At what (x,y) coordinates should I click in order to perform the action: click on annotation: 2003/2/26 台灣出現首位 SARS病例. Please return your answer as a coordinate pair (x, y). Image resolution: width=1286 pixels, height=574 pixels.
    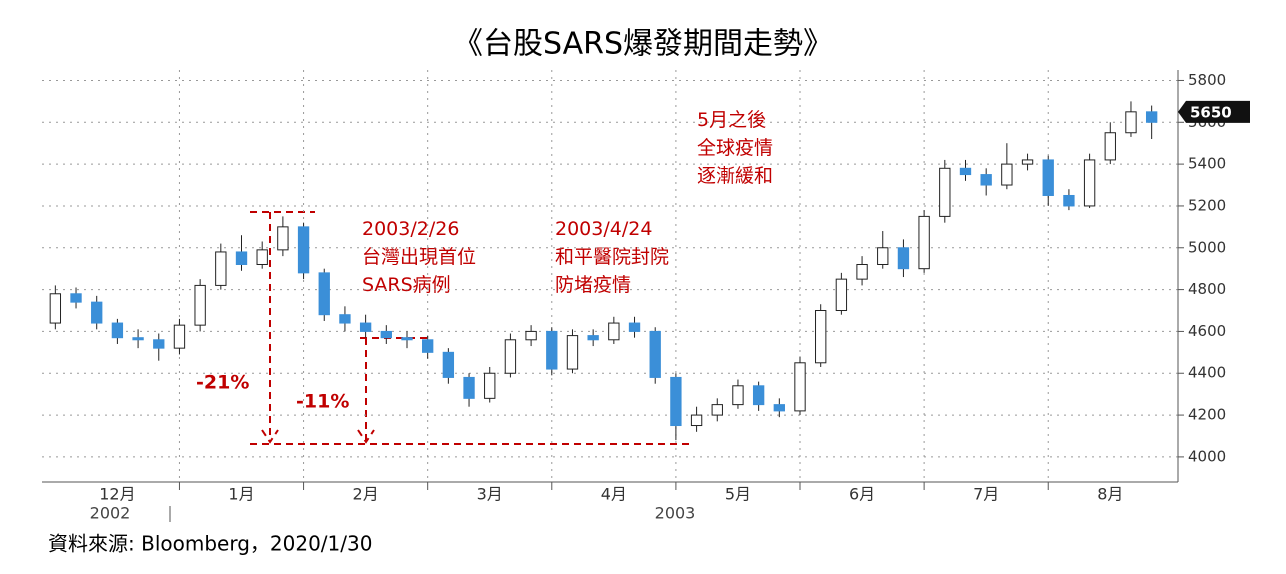
    Looking at the image, I should click on (422, 257).